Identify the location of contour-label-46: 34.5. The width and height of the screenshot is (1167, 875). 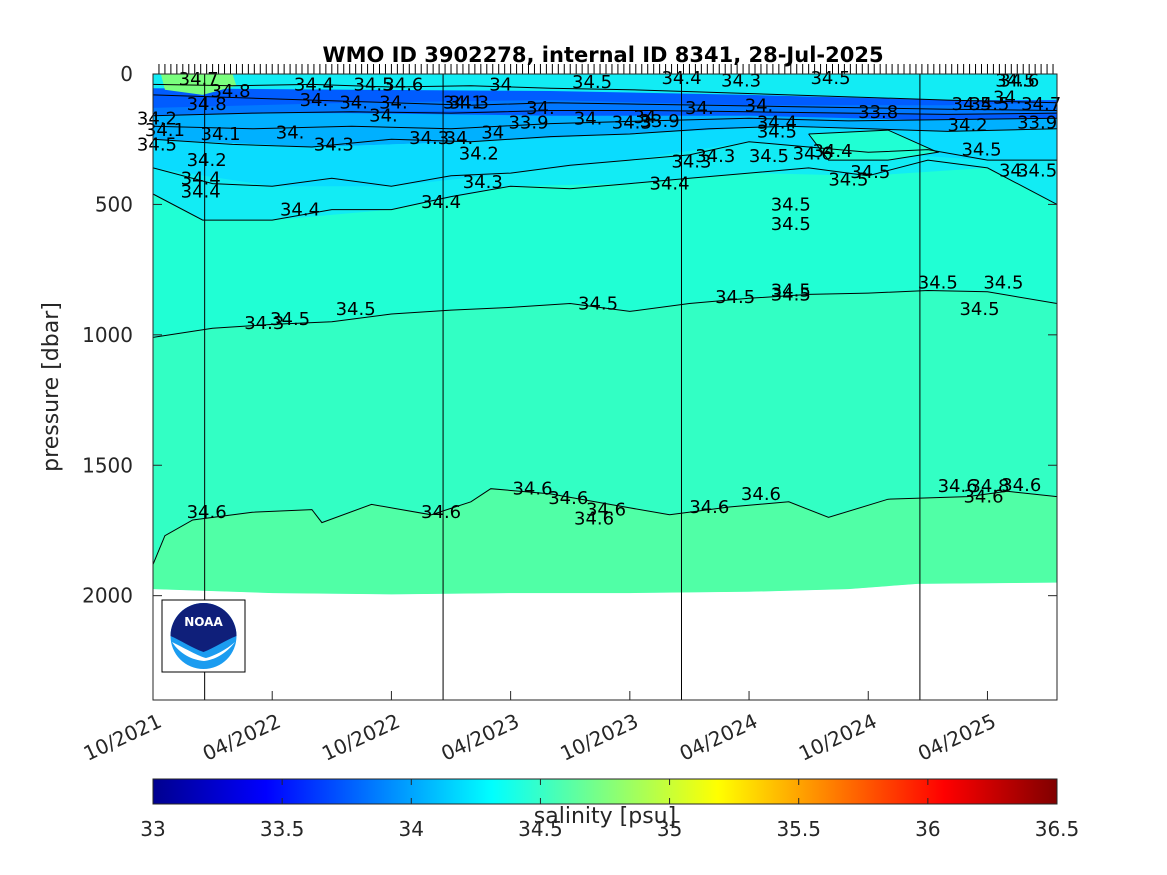
(735, 297).